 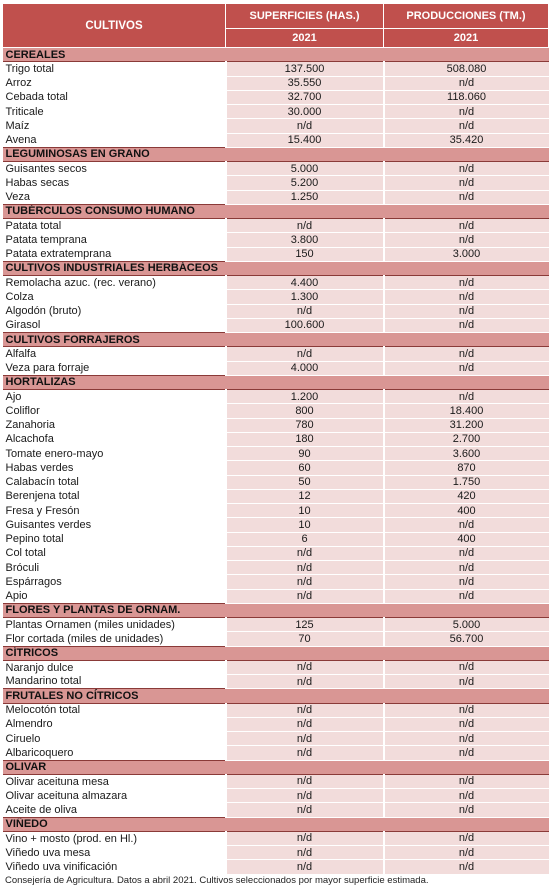 What do you see at coordinates (114, 467) in the screenshot?
I see `crop-name: Habas verdes` at bounding box center [114, 467].